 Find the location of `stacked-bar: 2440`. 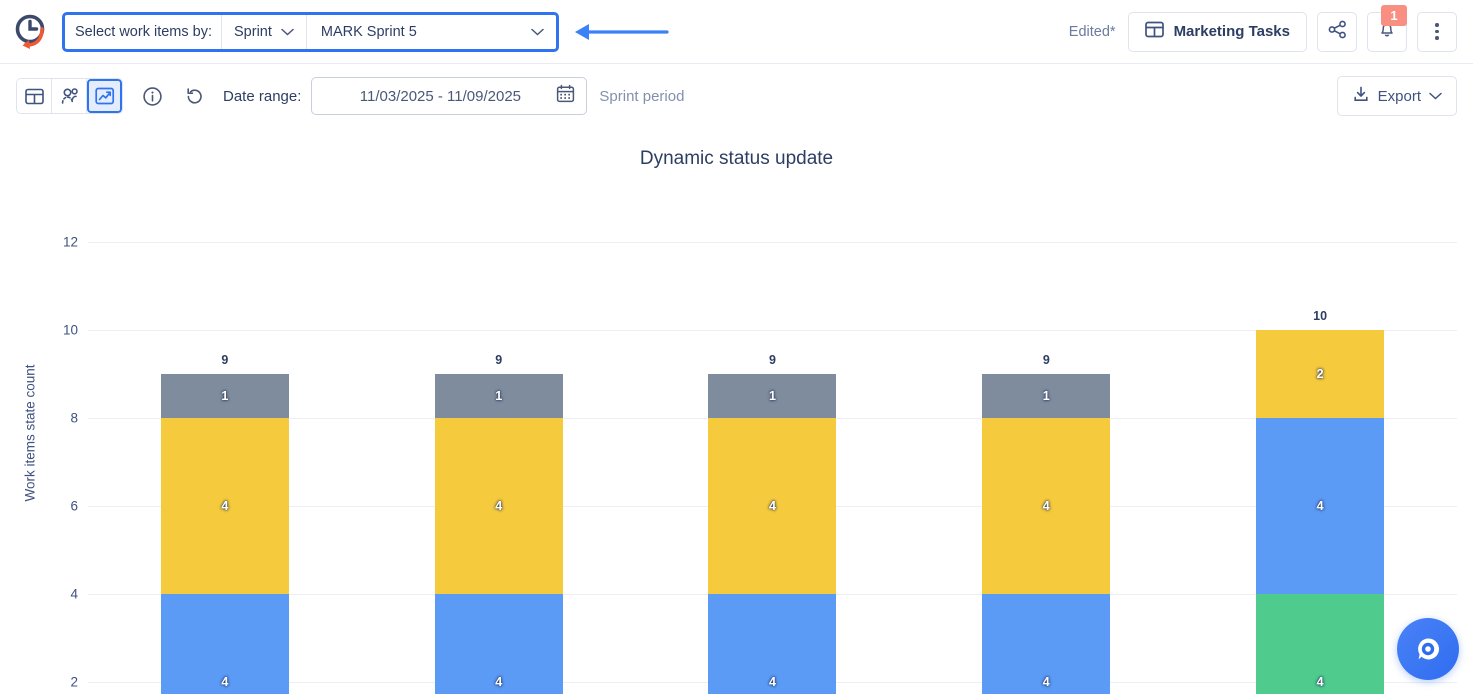

stacked-bar: 2440 is located at coordinates (1320, 468).